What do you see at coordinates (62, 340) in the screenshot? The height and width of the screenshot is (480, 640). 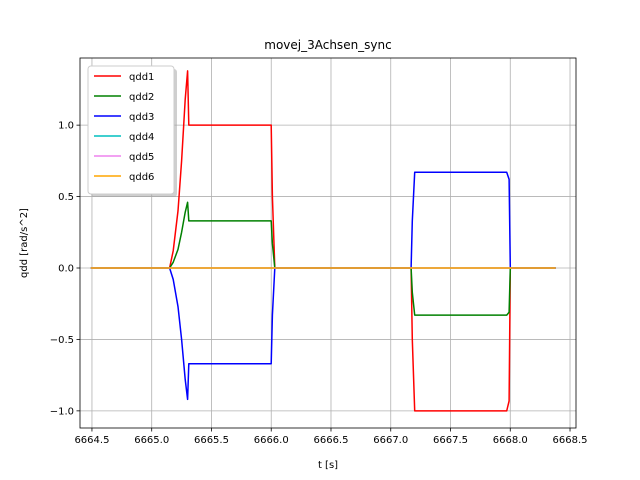 I see `y-tick-label: −0.5` at bounding box center [62, 340].